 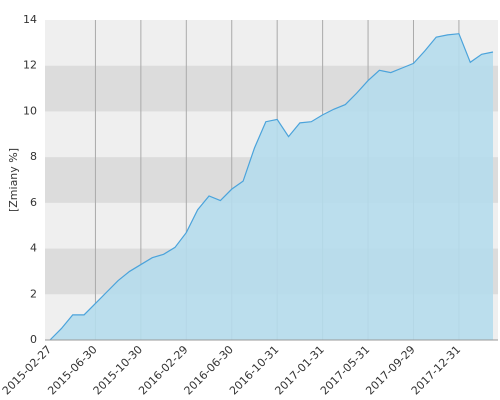 What do you see at coordinates (33, 202) in the screenshot?
I see `y-tick-label: 6` at bounding box center [33, 202].